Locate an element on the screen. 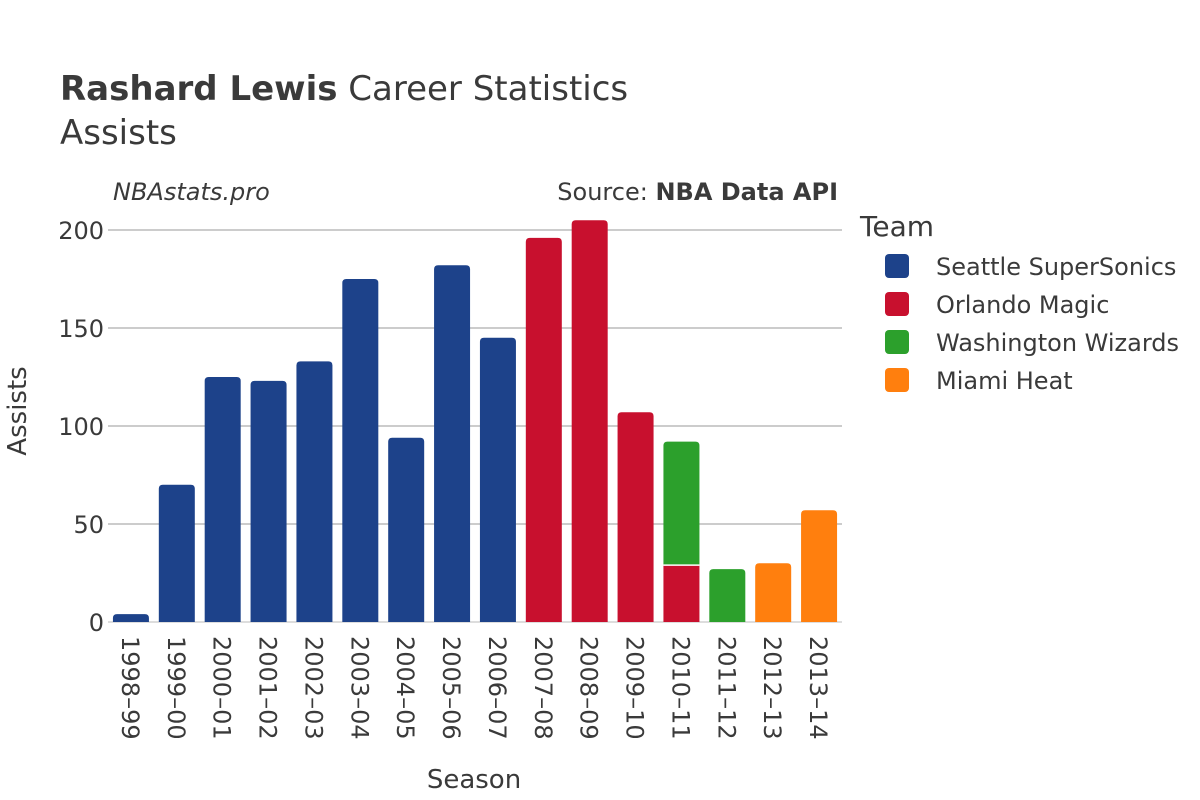 This screenshot has height=800, width=1200. legend-item-label: Miami Heat is located at coordinates (1004, 381).